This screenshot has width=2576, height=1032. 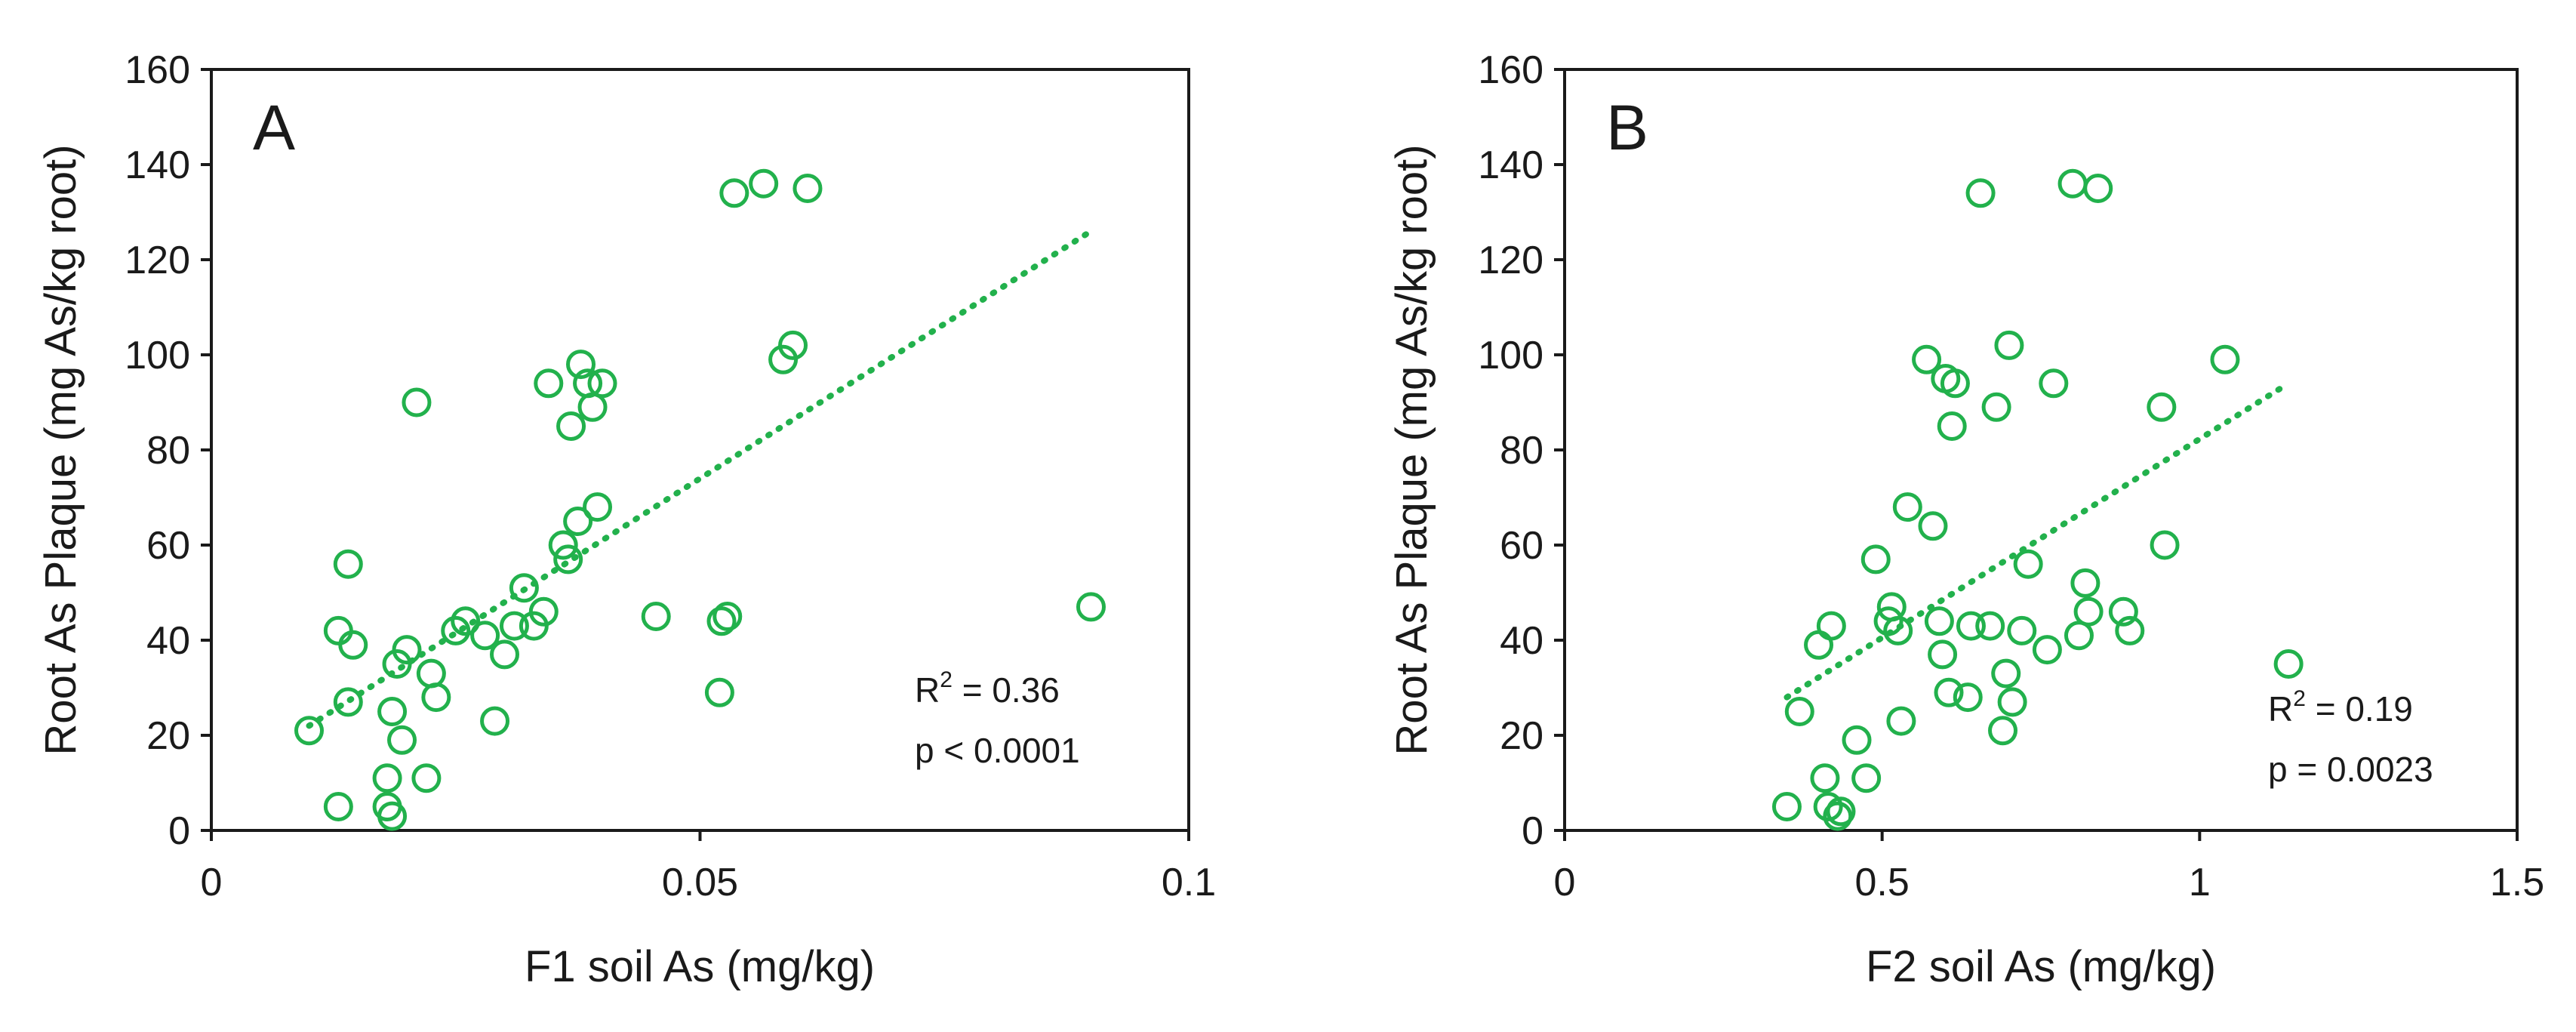 I want to click on x-tick-label: 0.05, so click(x=700, y=882).